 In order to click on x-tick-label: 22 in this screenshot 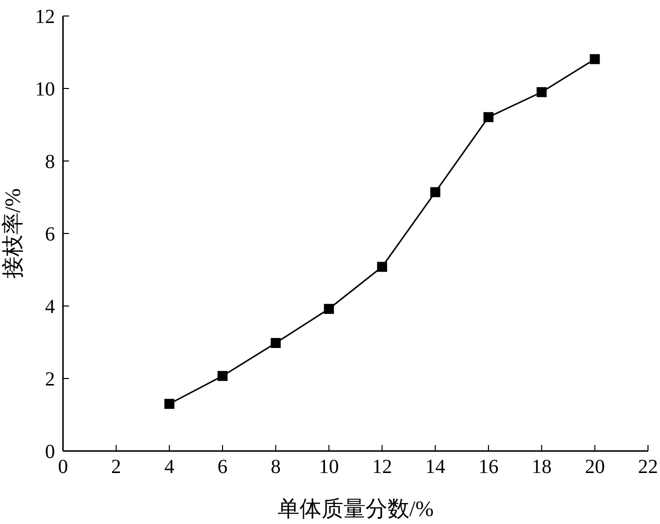, I will do `click(648, 467)`.